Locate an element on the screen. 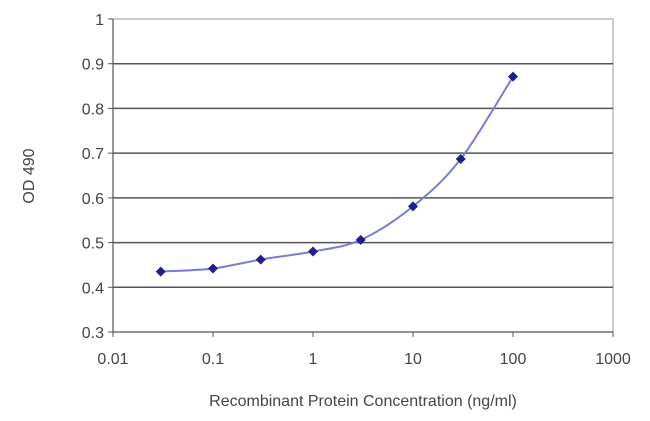 This screenshot has height=421, width=650. y-tick-label: 0.5 is located at coordinates (93, 244).